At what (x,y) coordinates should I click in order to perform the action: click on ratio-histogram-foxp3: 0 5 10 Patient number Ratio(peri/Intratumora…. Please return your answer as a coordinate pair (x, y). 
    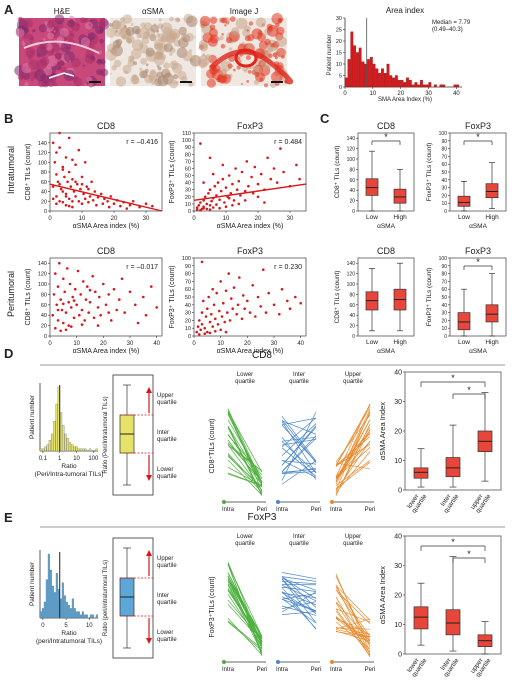
    Looking at the image, I should click on (65, 597).